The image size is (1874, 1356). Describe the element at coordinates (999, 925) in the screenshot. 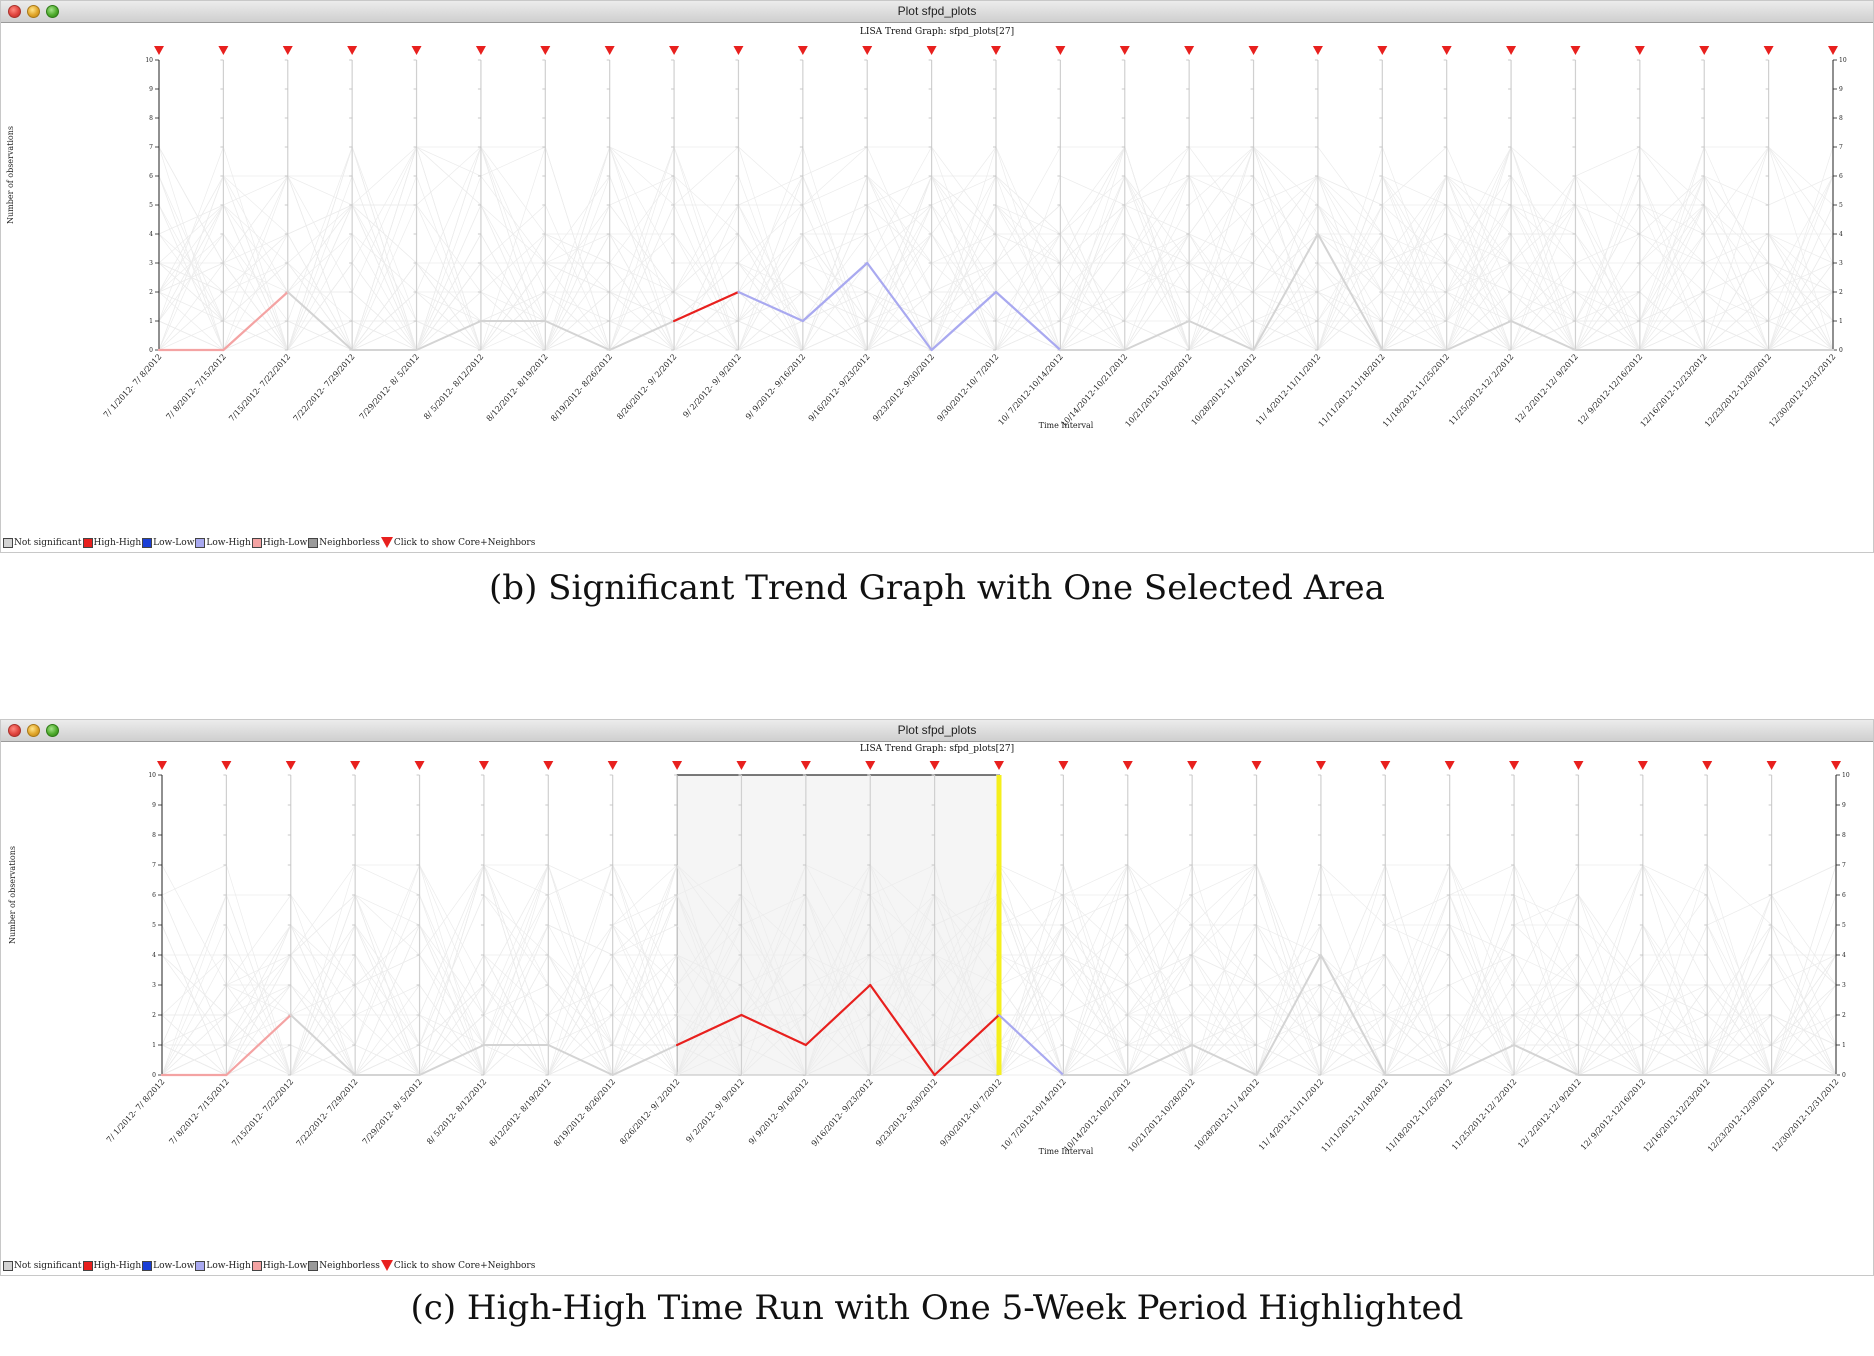

I see `highlighted-period` at that location.